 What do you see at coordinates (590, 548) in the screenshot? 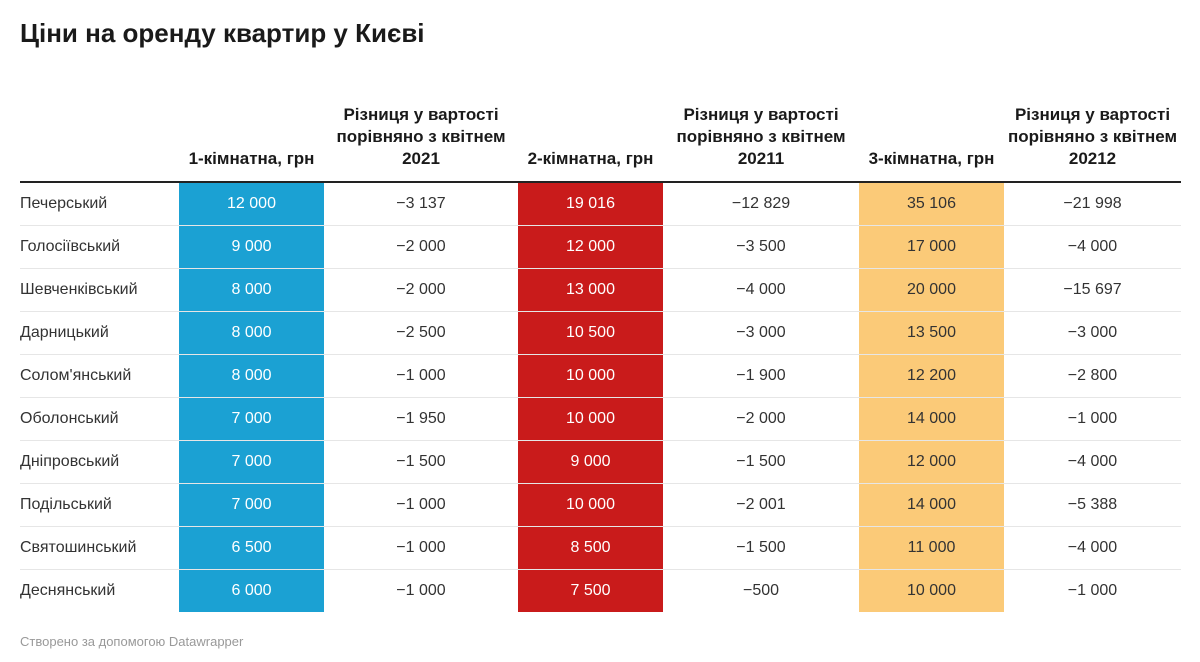
I see `two-room-price-cell: 8 500` at bounding box center [590, 548].